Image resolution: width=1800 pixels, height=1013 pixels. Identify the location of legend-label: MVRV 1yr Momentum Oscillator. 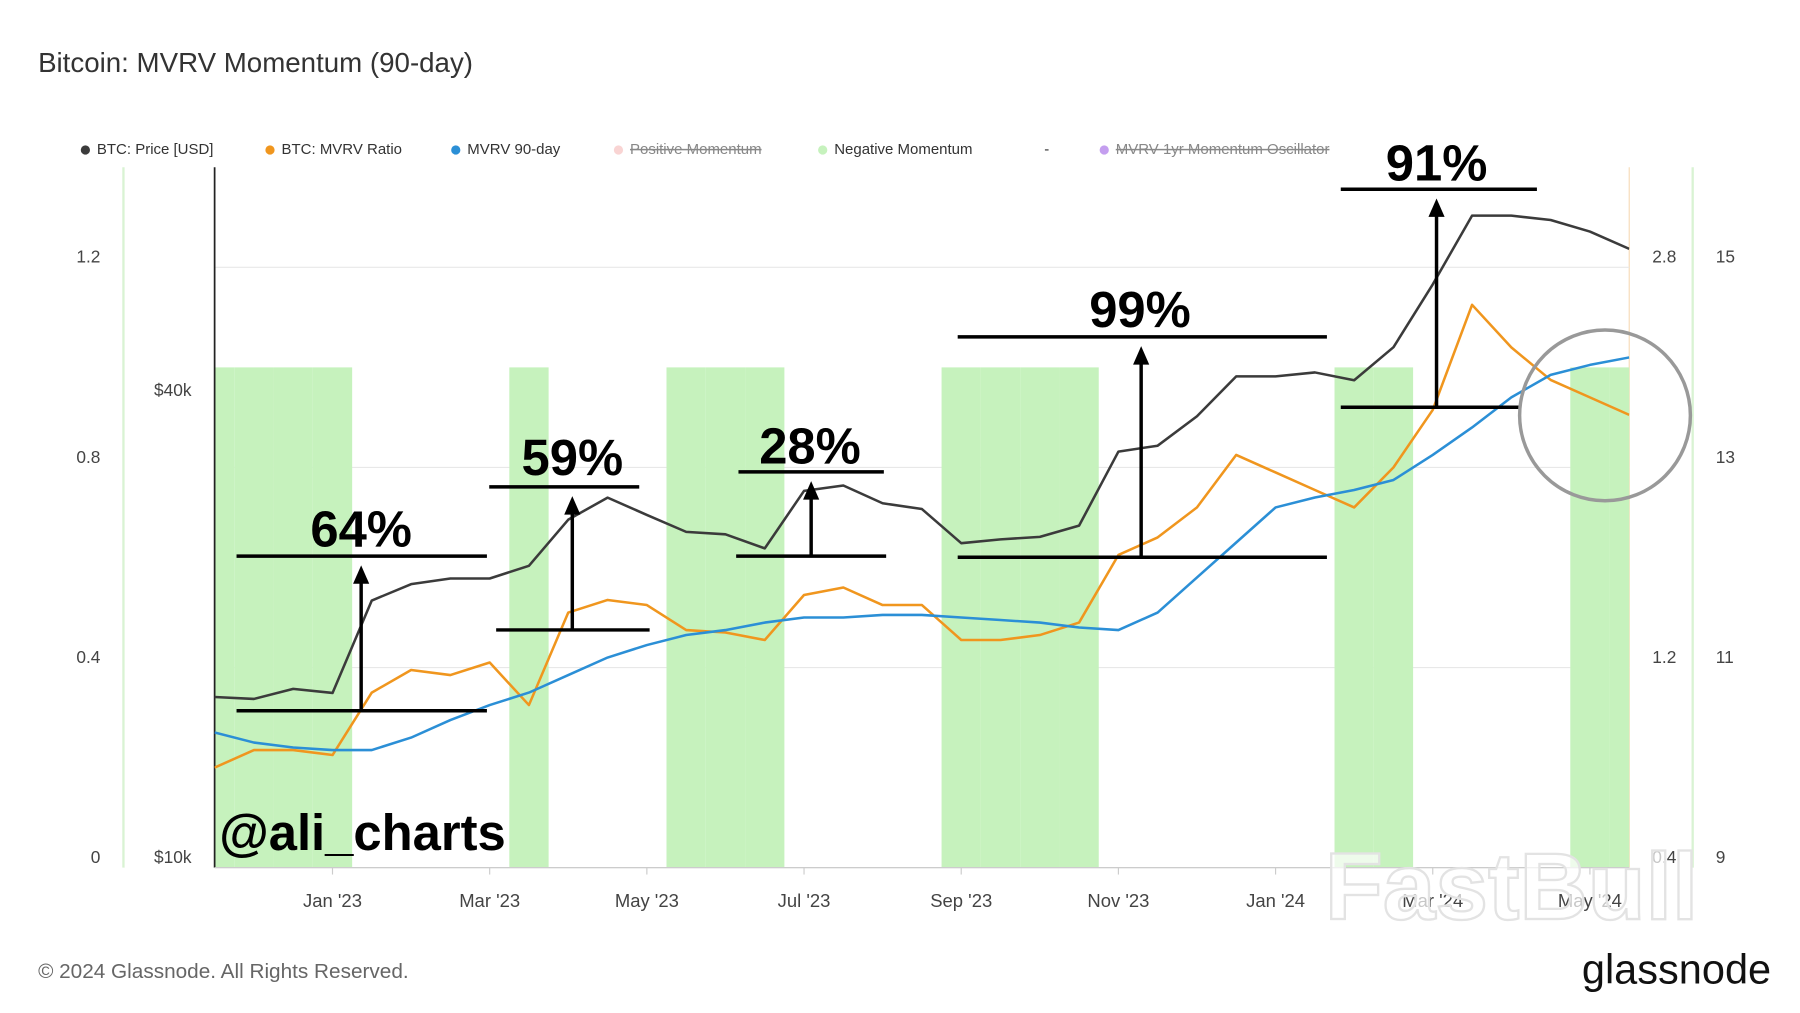
(1223, 149).